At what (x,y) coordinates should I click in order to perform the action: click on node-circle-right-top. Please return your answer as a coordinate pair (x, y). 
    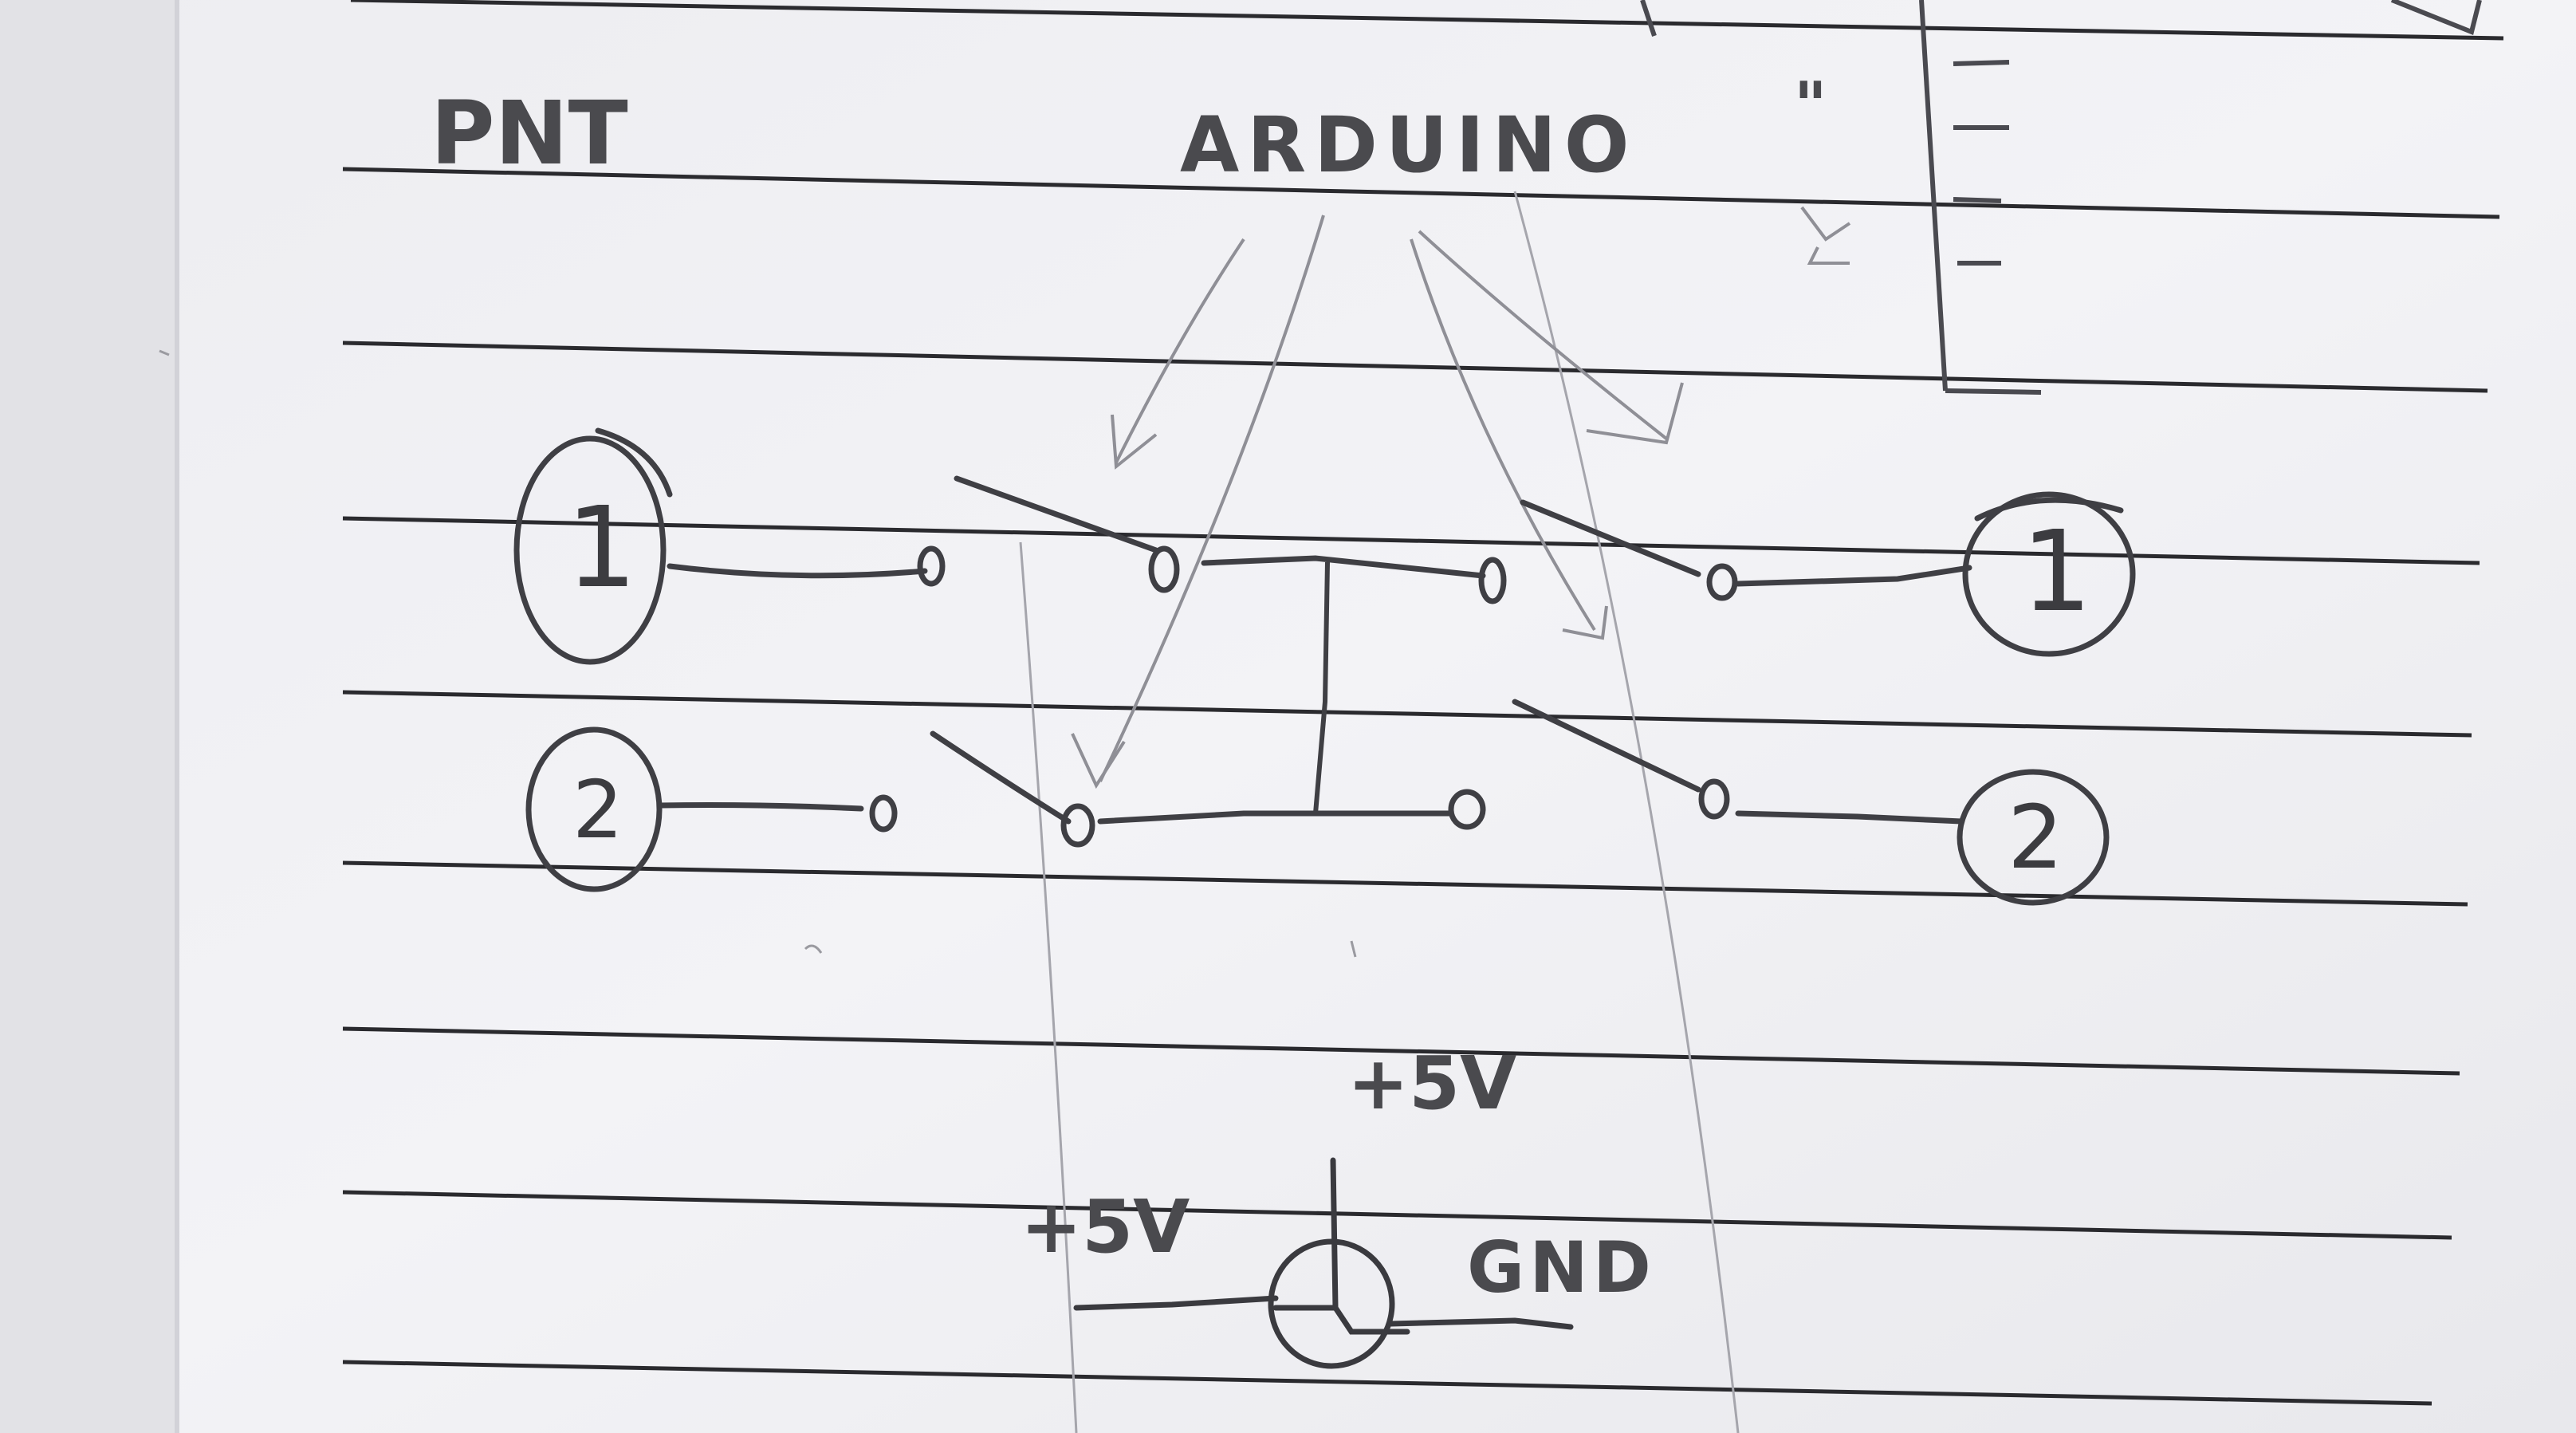
    Looking at the image, I should click on (2049, 574).